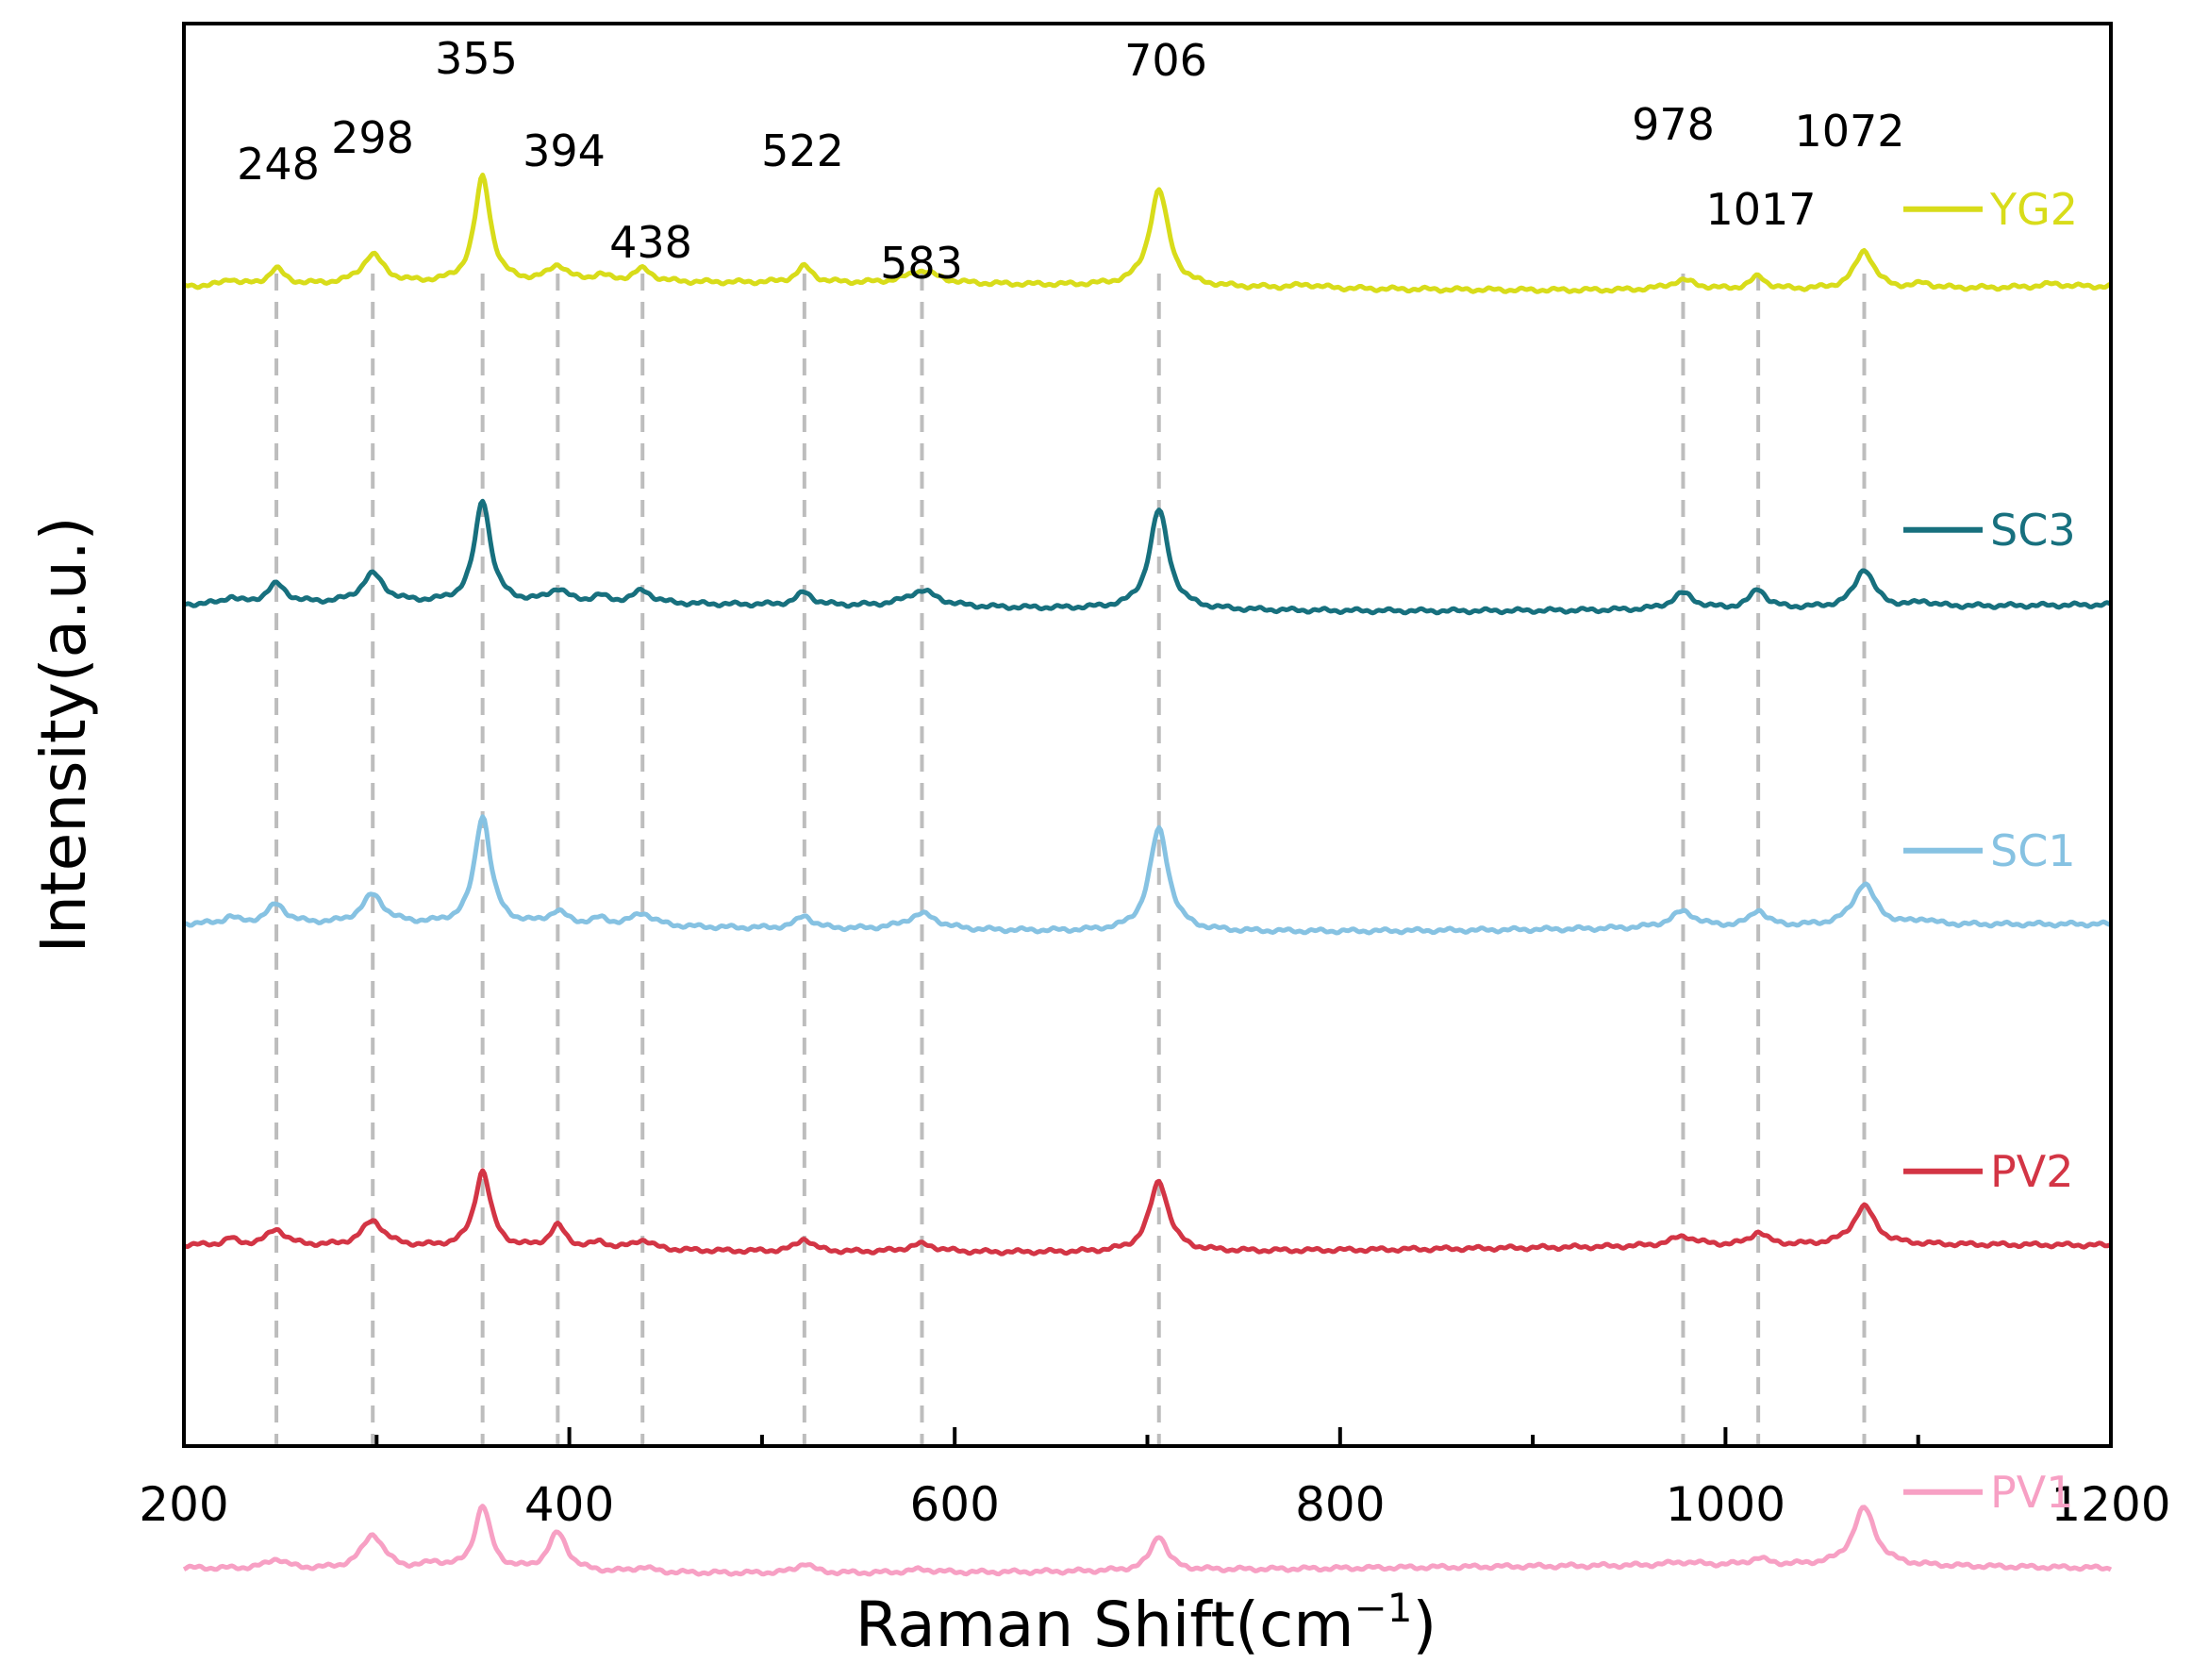  Describe the element at coordinates (1145, 1623) in the screenshot. I see `x-axis-title: Raman Shift(cm−1)` at that location.